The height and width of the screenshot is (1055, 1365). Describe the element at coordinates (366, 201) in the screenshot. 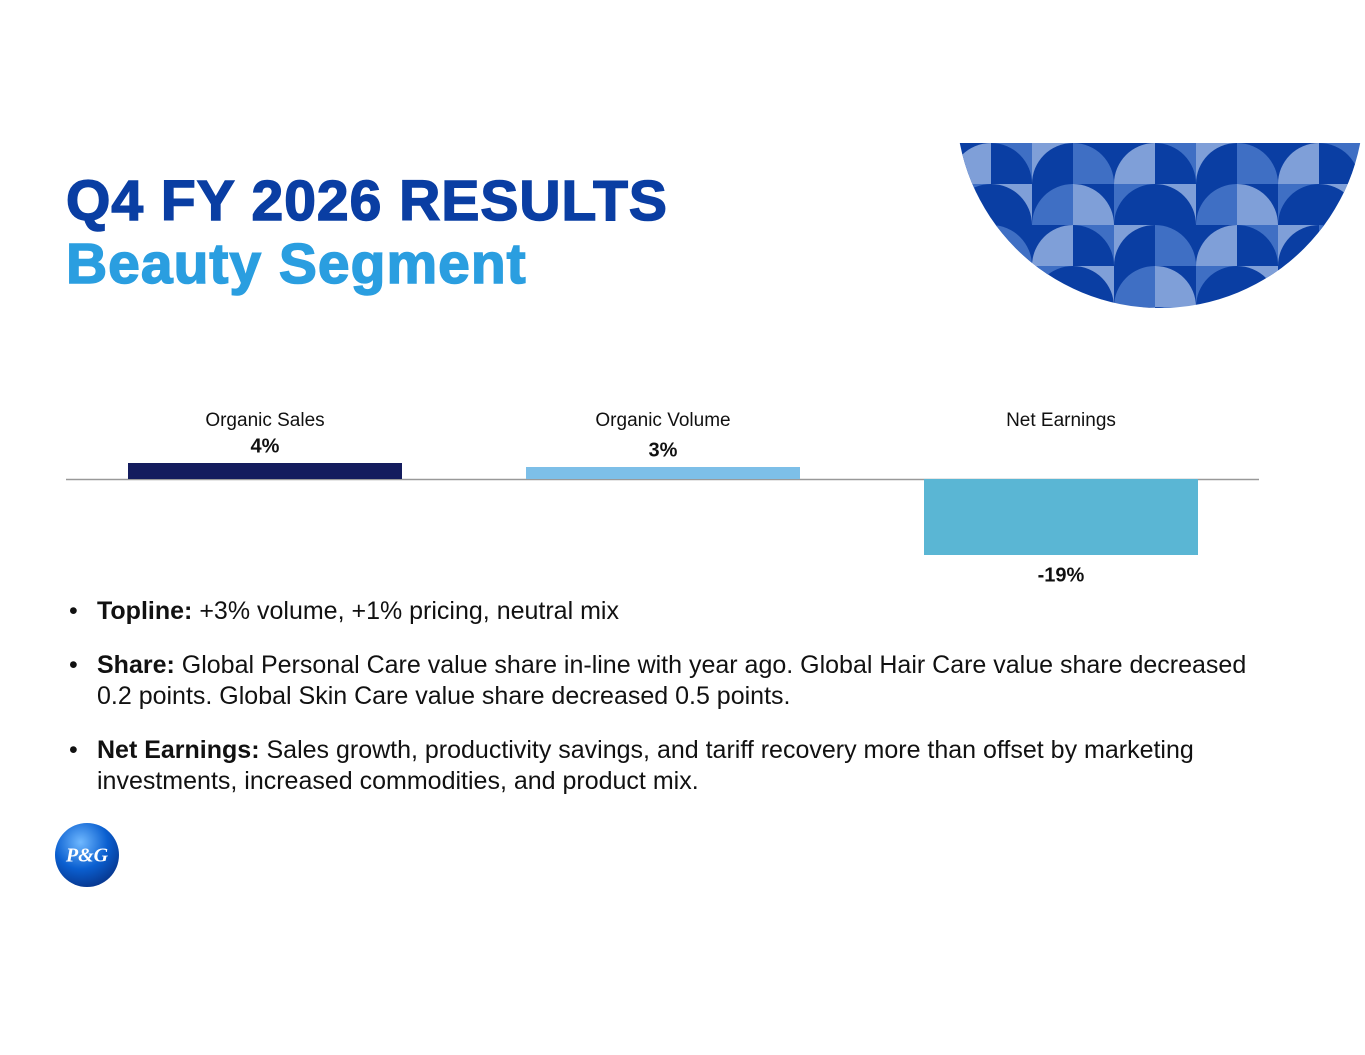

I see `title: Q4 FY 2026 RESULTS` at that location.